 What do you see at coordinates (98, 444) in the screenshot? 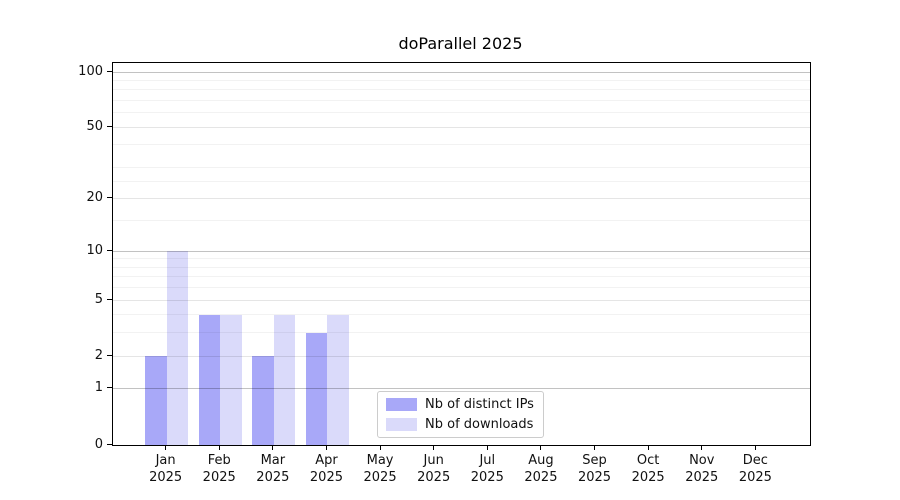
I see `y-tick-label-0: 0` at bounding box center [98, 444].